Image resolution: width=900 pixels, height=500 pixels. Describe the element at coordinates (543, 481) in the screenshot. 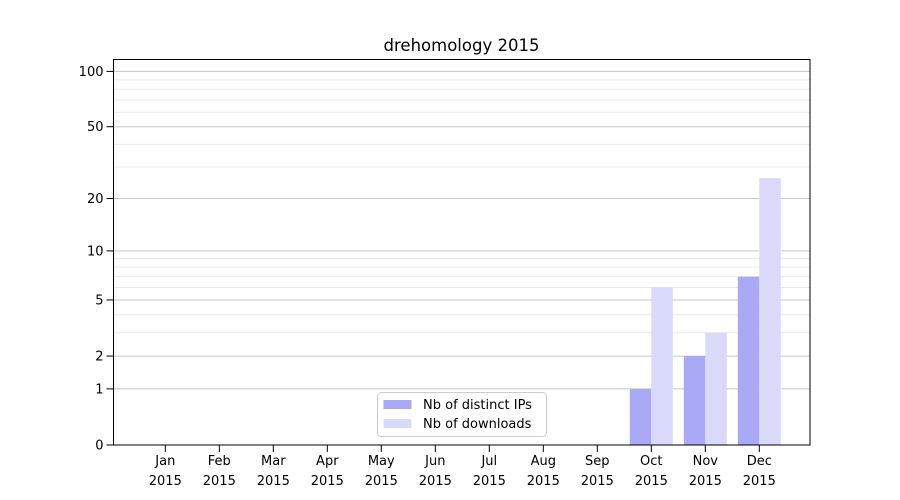

I see `x-tick-year-aug: 2015` at that location.